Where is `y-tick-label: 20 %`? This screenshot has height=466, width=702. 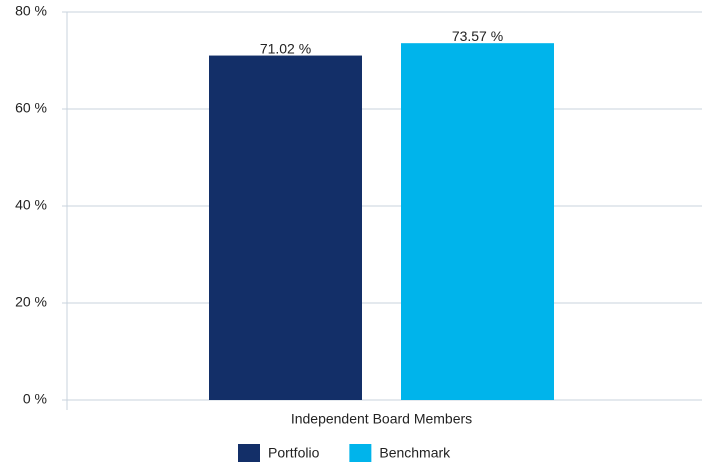
y-tick-label: 20 % is located at coordinates (31, 302).